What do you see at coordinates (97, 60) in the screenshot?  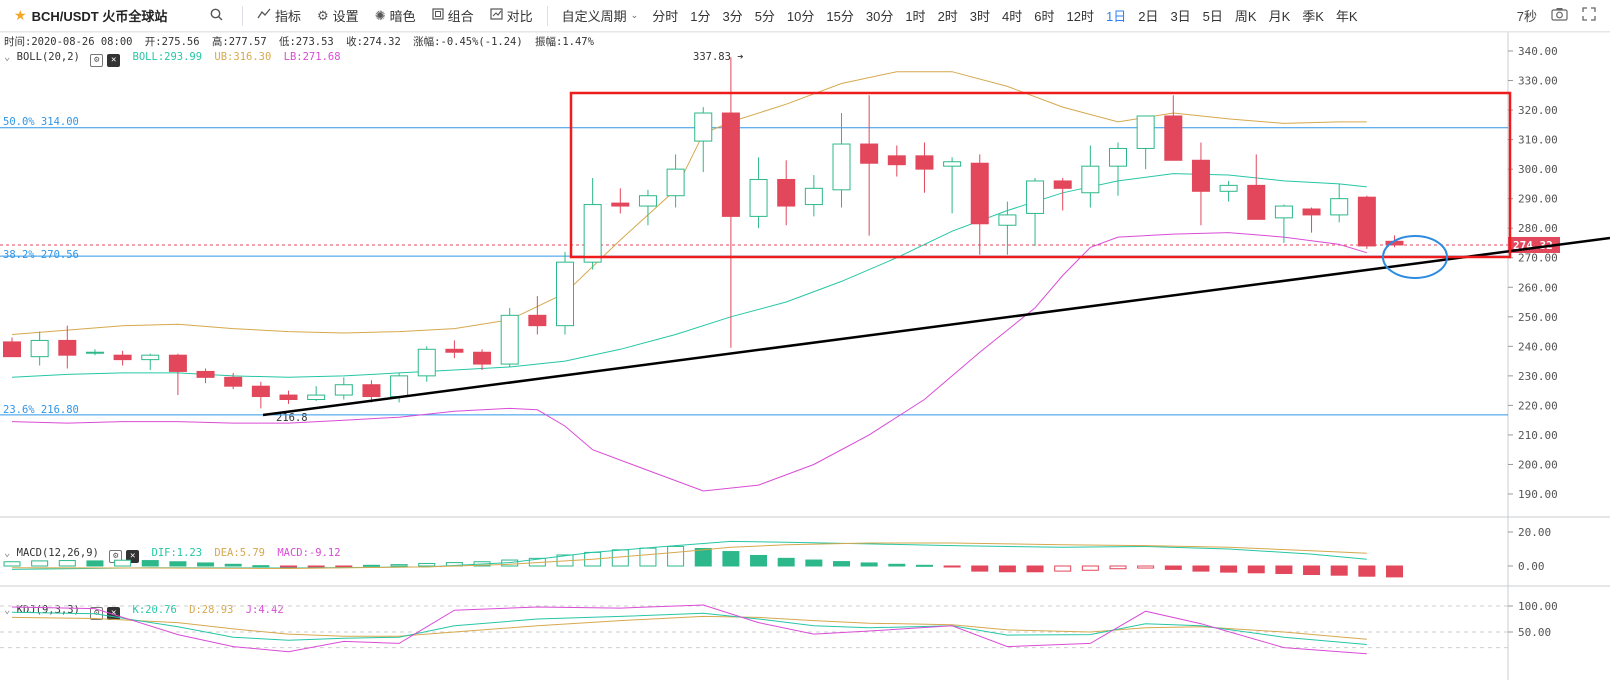 I see `boll-settings-icon: ⚙` at bounding box center [97, 60].